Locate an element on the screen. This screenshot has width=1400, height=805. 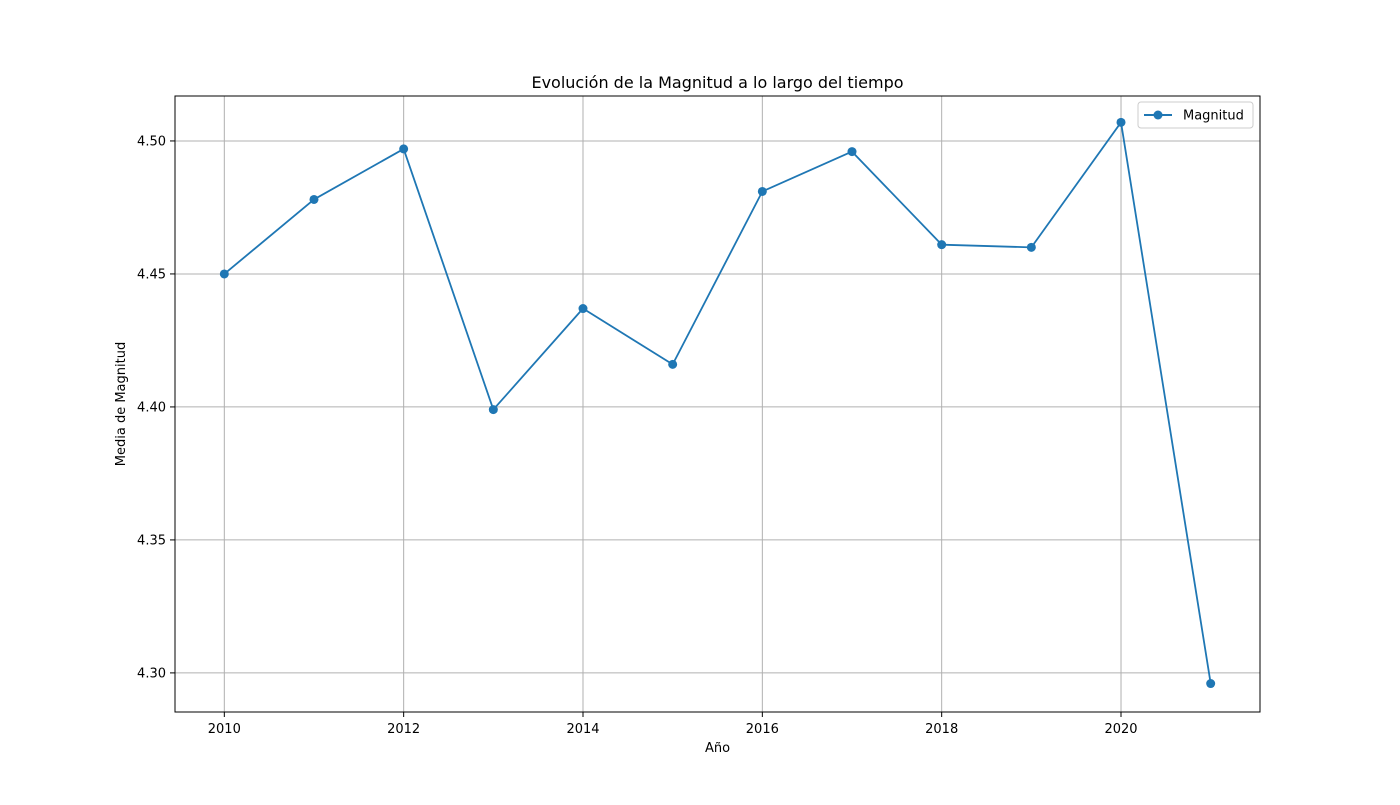
y-tick-label: 4.35 is located at coordinates (151, 540).